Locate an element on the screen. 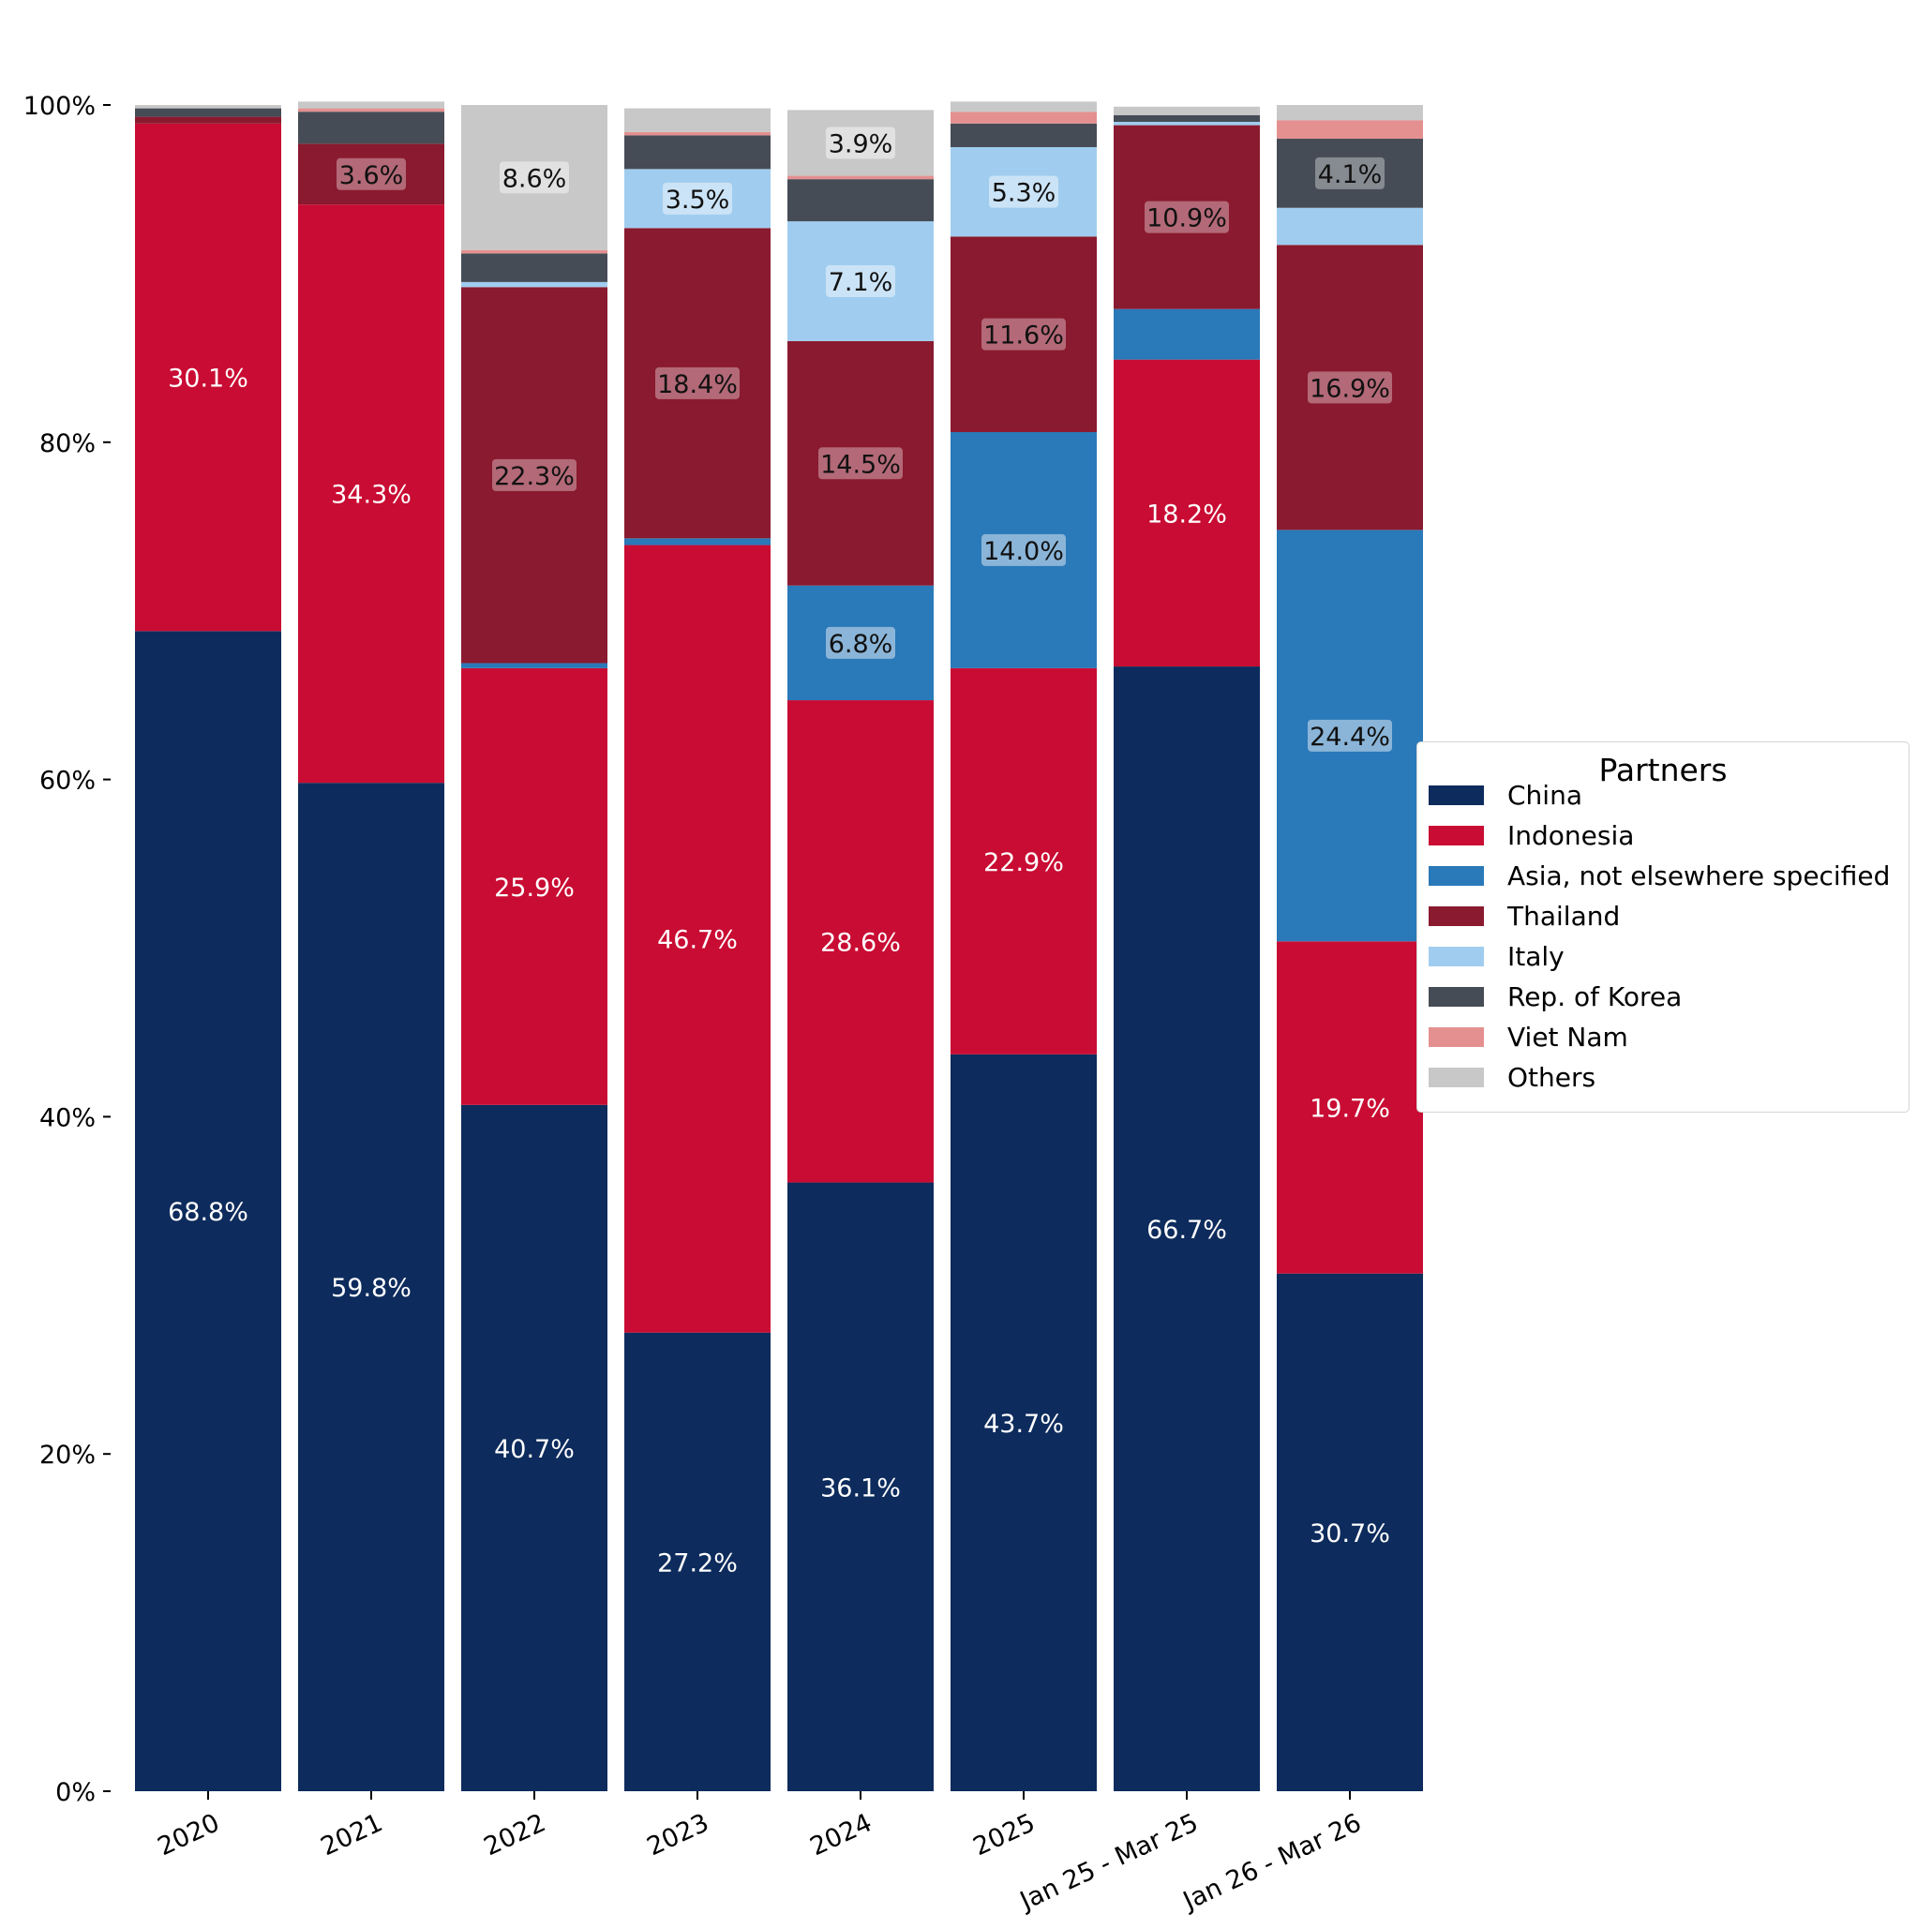  bar-segment-rep-of-korea-2020 is located at coordinates (208, 112).